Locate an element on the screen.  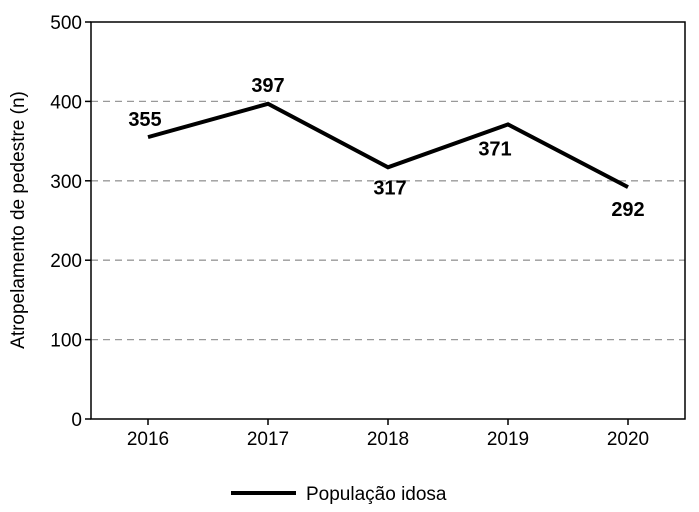
series-group is located at coordinates (388, 145).